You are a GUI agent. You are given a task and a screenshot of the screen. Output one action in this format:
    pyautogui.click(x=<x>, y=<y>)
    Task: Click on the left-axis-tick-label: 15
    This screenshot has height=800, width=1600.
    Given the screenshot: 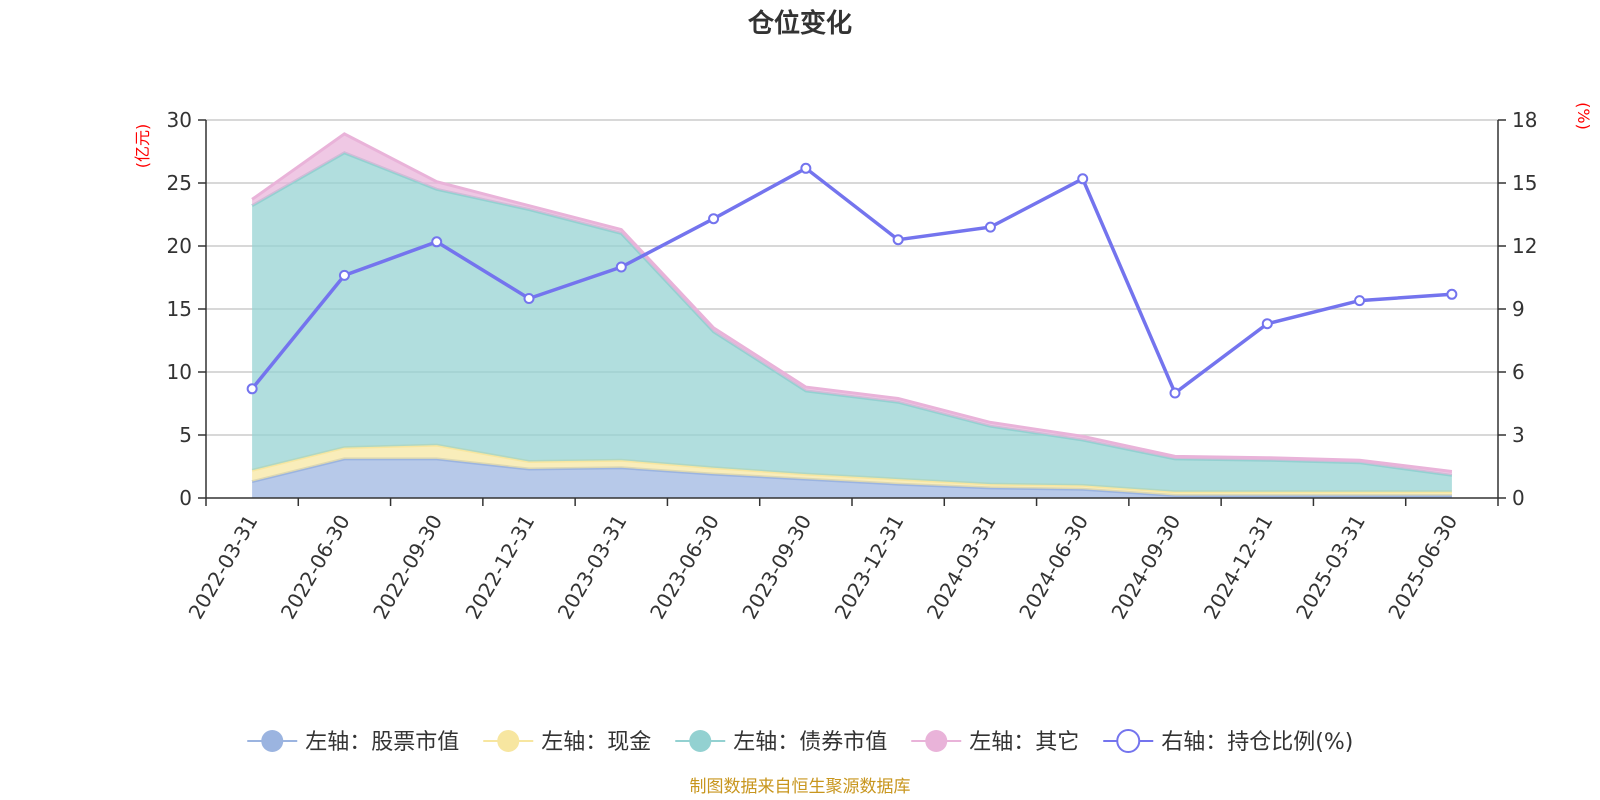 What is the action you would take?
    pyautogui.click(x=179, y=309)
    